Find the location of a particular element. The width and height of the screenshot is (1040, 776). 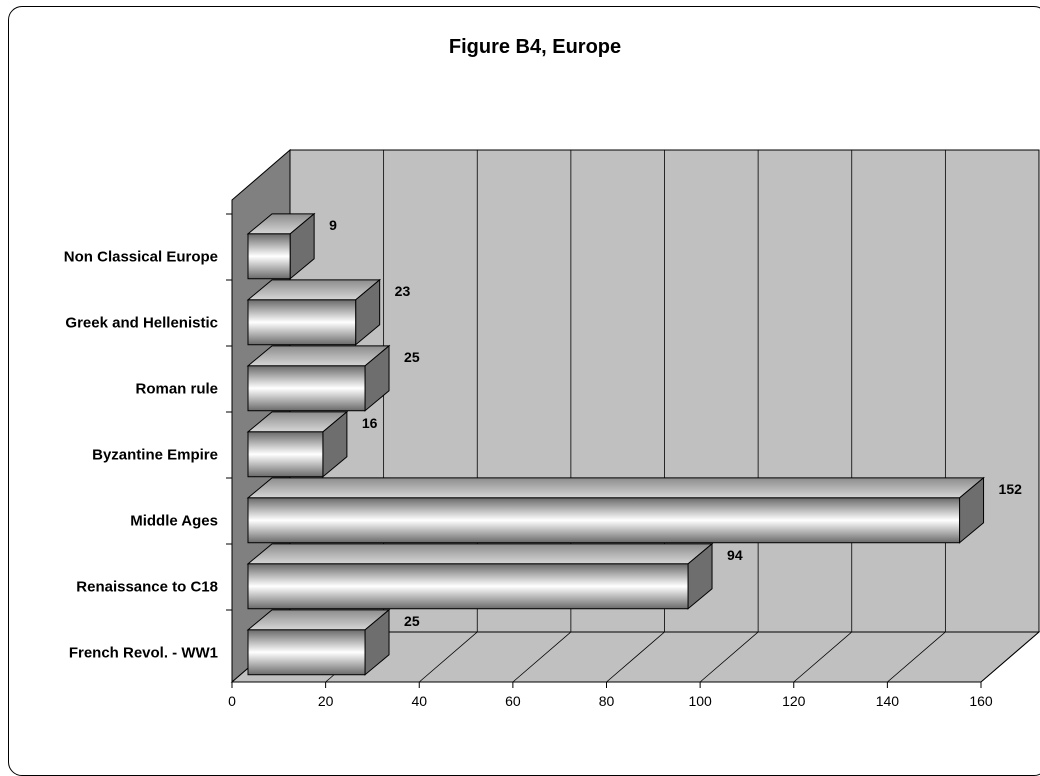

bar: 94 is located at coordinates (494, 576).